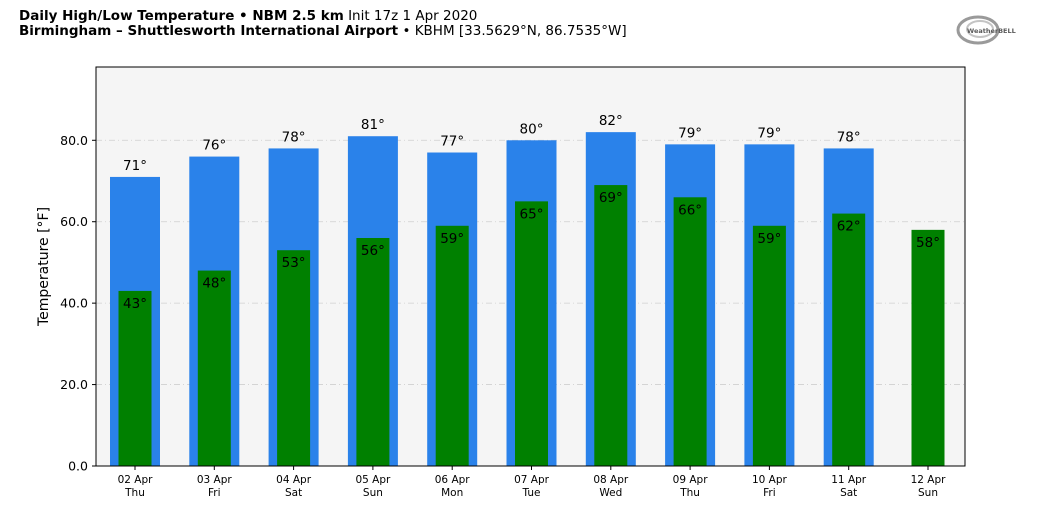 Image resolution: width=1040 pixels, height=516 pixels. Describe the element at coordinates (214, 146) in the screenshot. I see `high-temp-label: 76°` at that location.